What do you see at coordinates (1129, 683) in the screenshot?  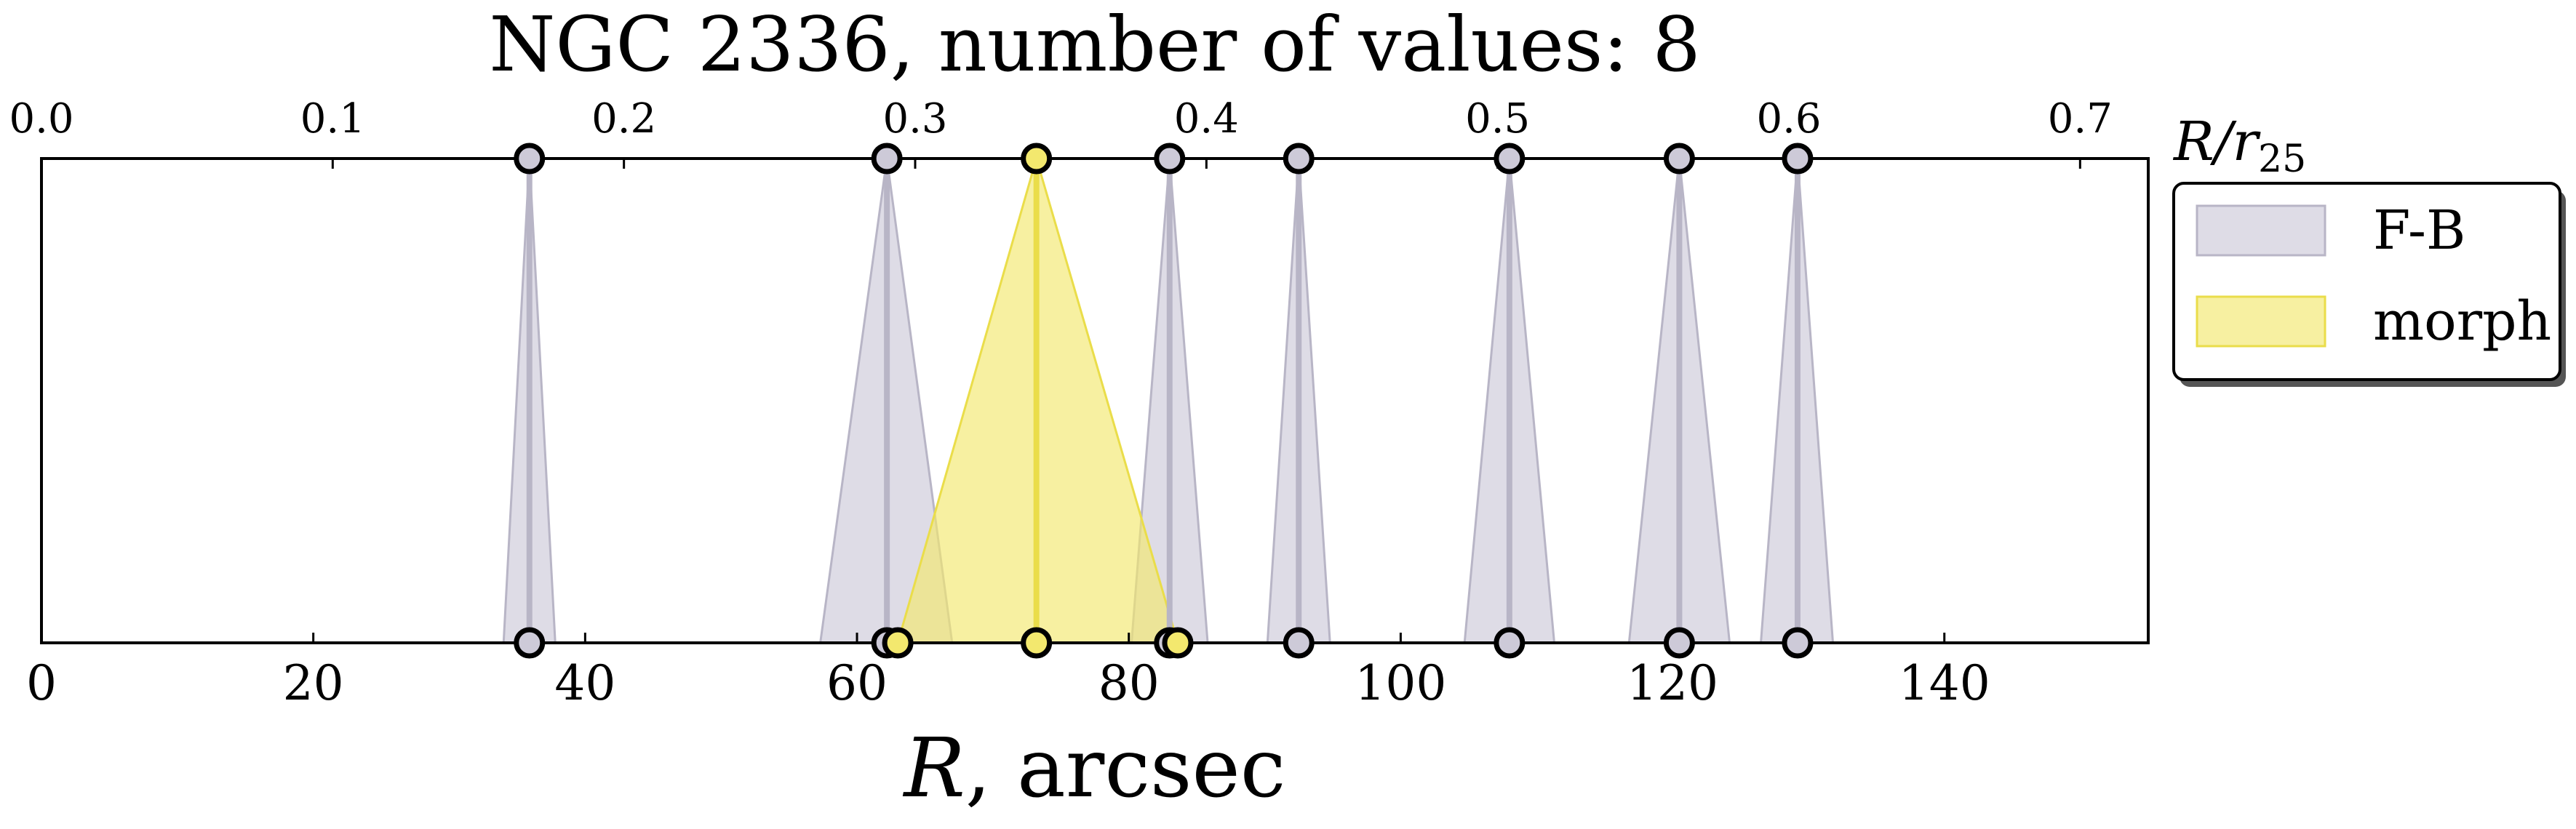 I see `x-tick-label-4: 80` at bounding box center [1129, 683].